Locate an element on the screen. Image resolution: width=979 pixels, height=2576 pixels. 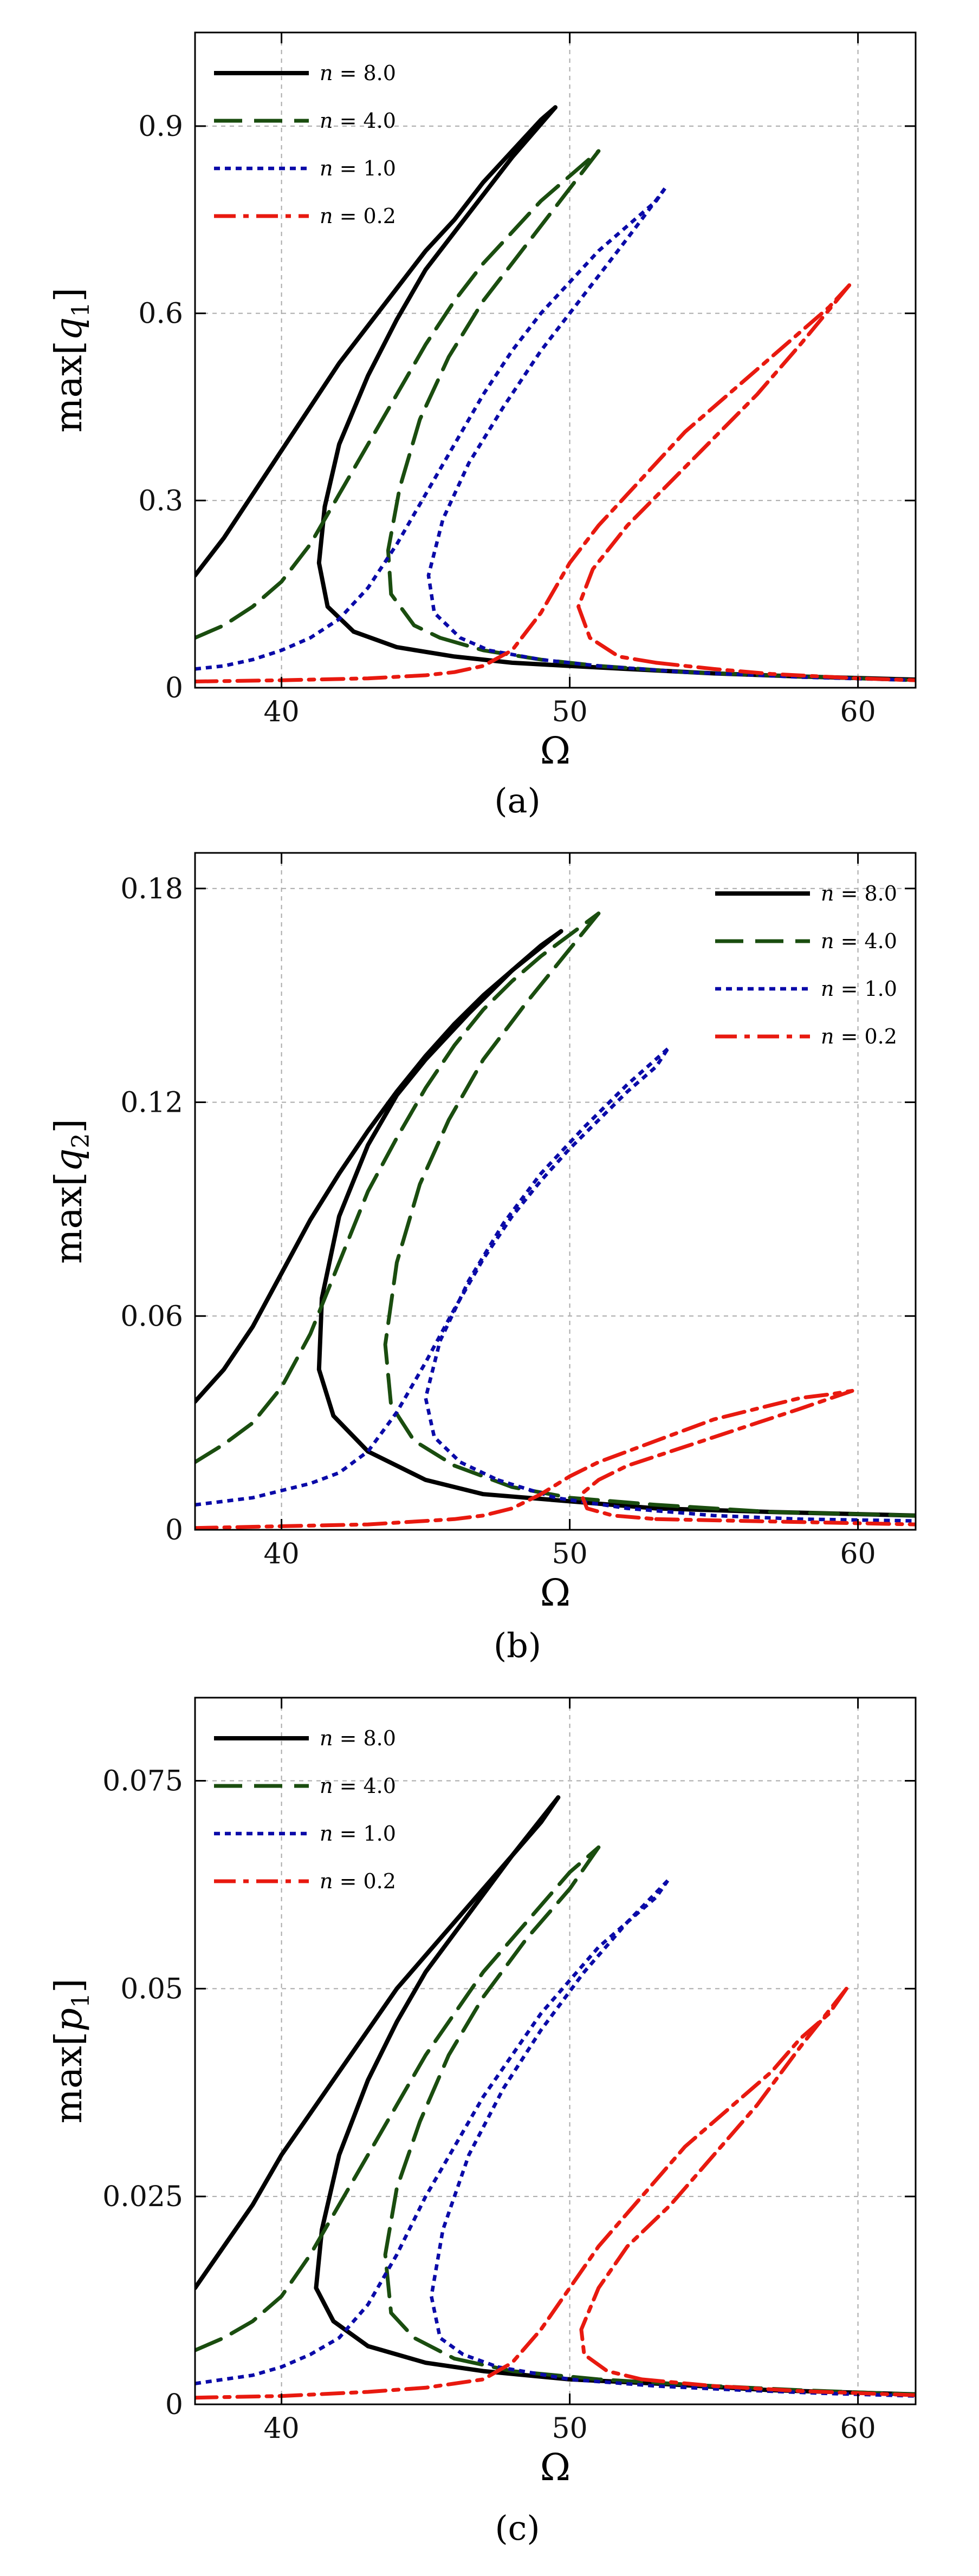
y-tick-label: 0.025 is located at coordinates (142, 2197).